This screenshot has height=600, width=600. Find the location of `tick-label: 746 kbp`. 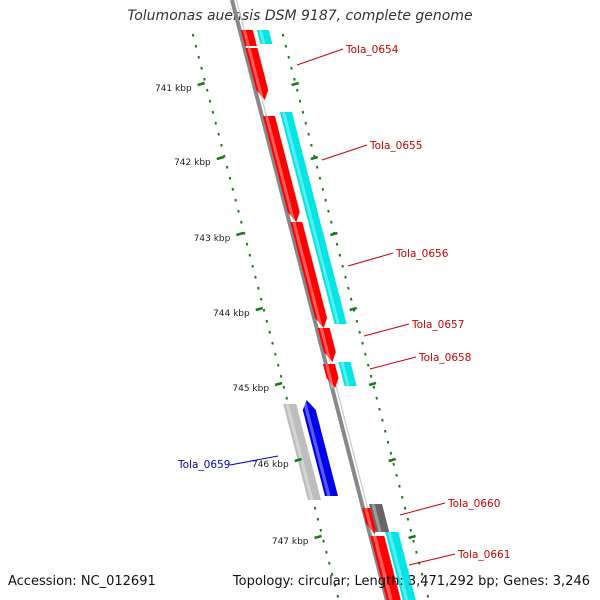

tick-label: 746 kbp is located at coordinates (270, 465).